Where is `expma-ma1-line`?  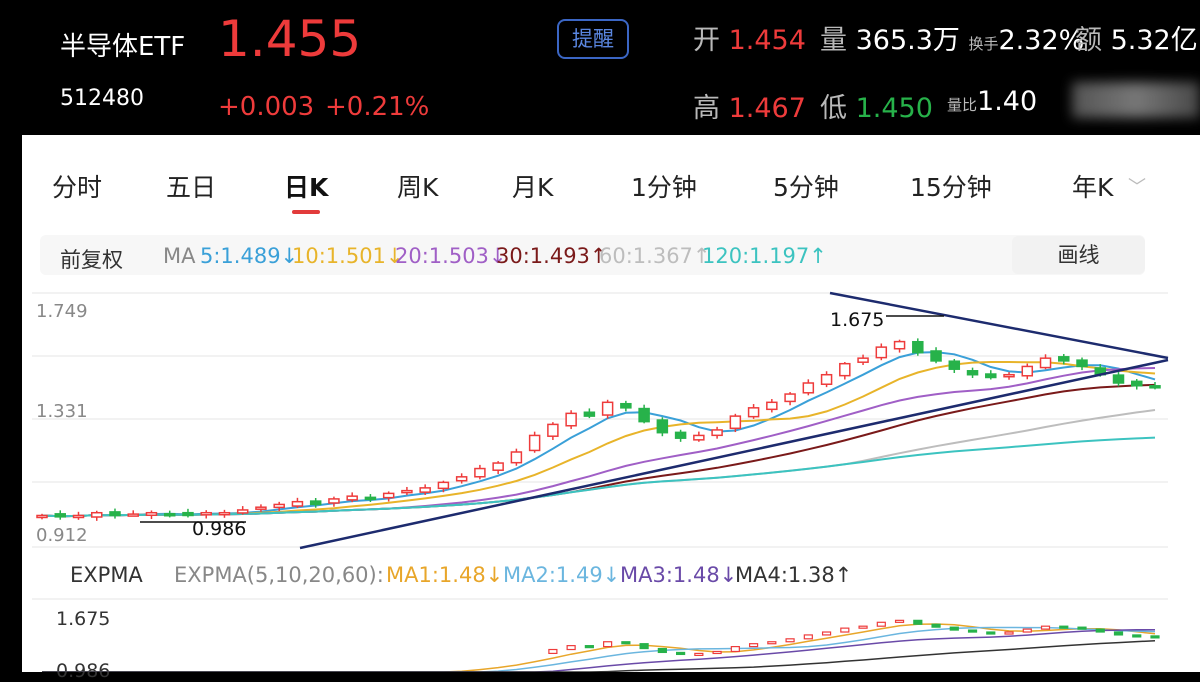
expma-ma1-line is located at coordinates (599, 647).